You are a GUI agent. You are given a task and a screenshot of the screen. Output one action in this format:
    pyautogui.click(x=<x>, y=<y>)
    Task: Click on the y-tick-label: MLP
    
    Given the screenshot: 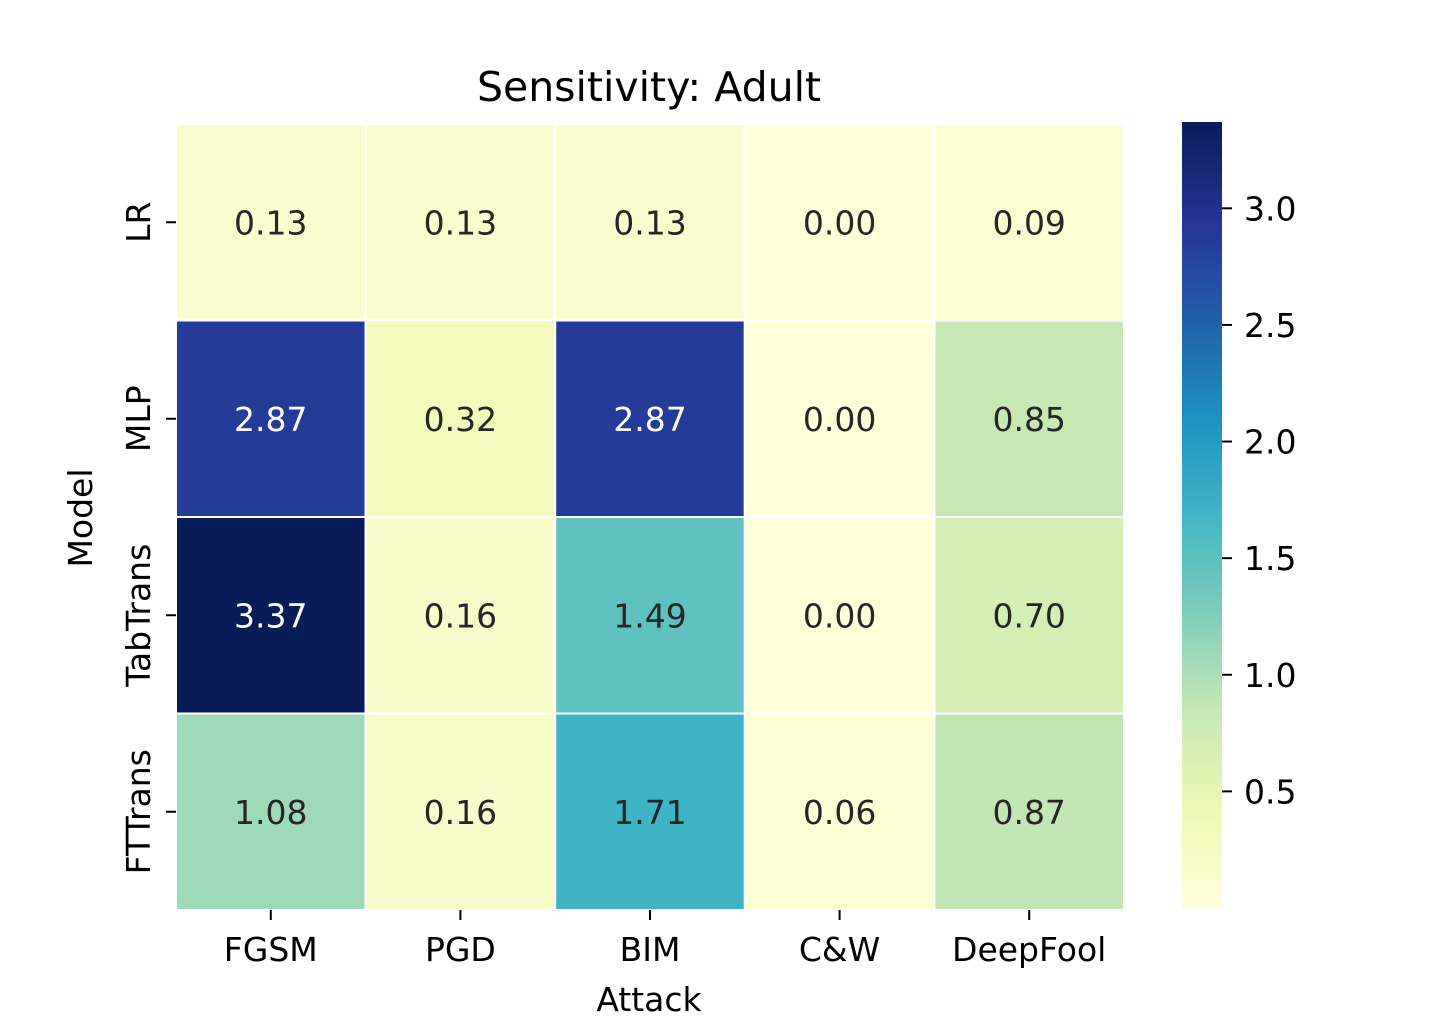 What is the action you would take?
    pyautogui.click(x=138, y=418)
    